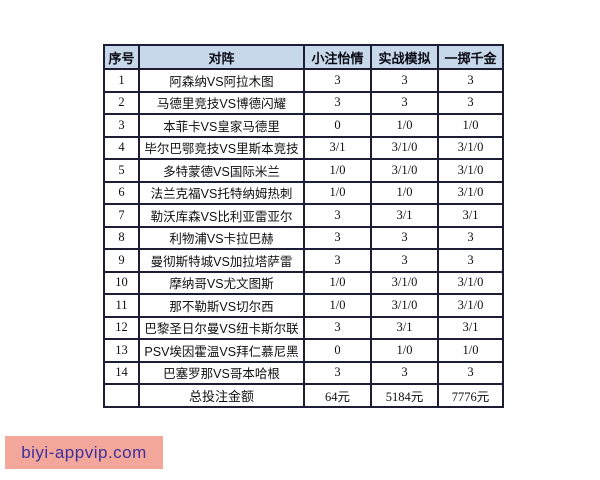 The height and width of the screenshot is (480, 600). I want to click on row-number-cell: 12, so click(121, 327).